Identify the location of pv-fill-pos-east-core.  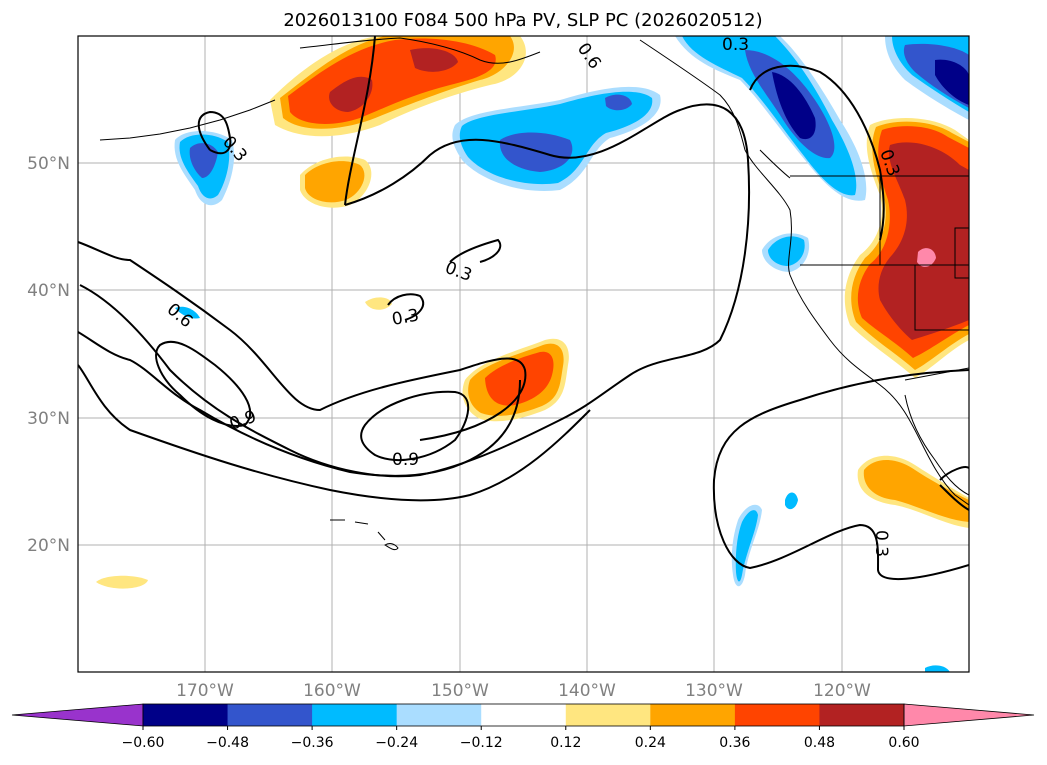
(923, 241).